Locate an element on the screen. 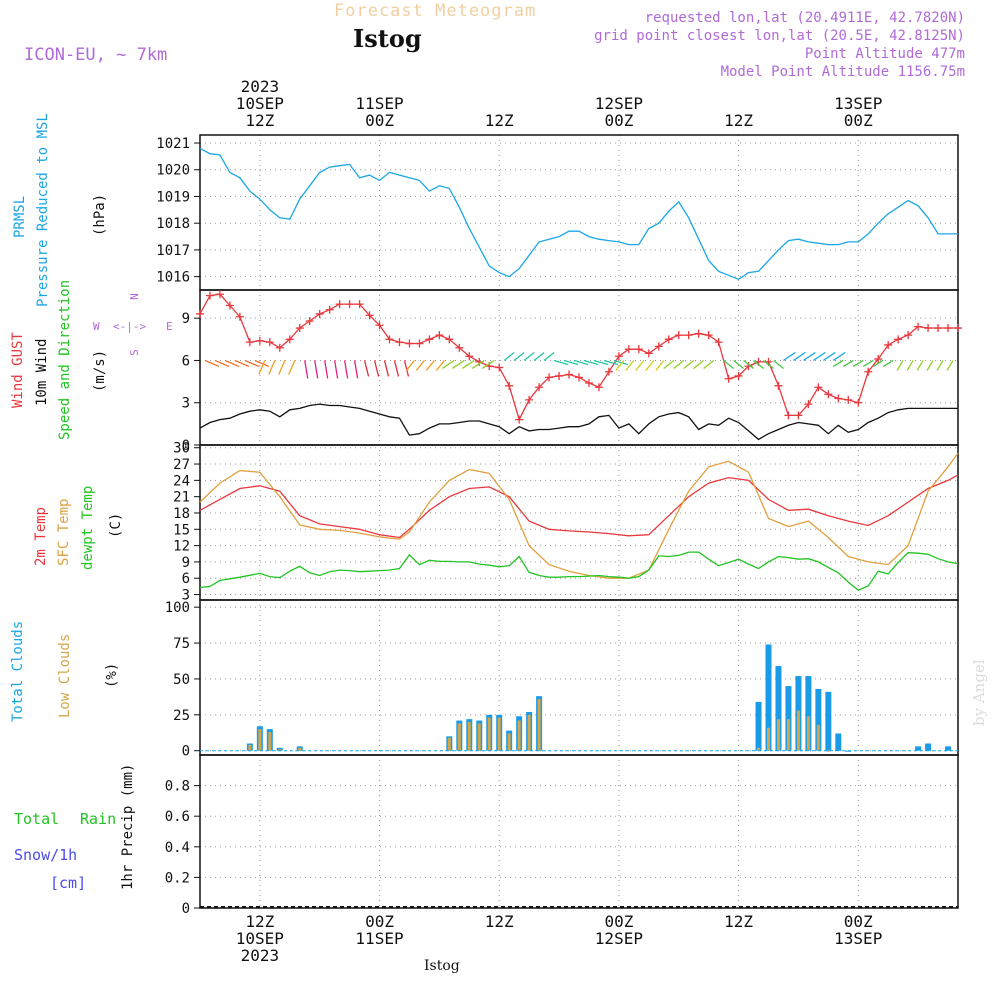 The width and height of the screenshot is (1000, 1000). y-tick-label: 21 is located at coordinates (181, 498).